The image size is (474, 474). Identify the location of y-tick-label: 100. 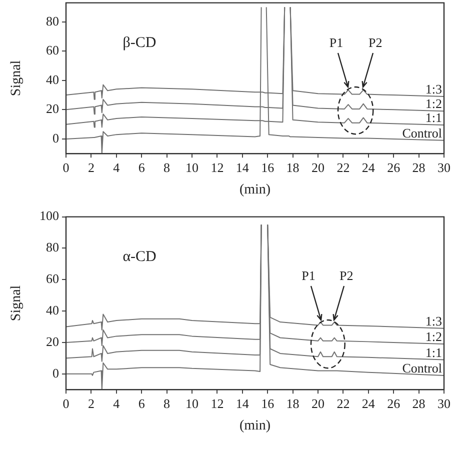
(49, 216).